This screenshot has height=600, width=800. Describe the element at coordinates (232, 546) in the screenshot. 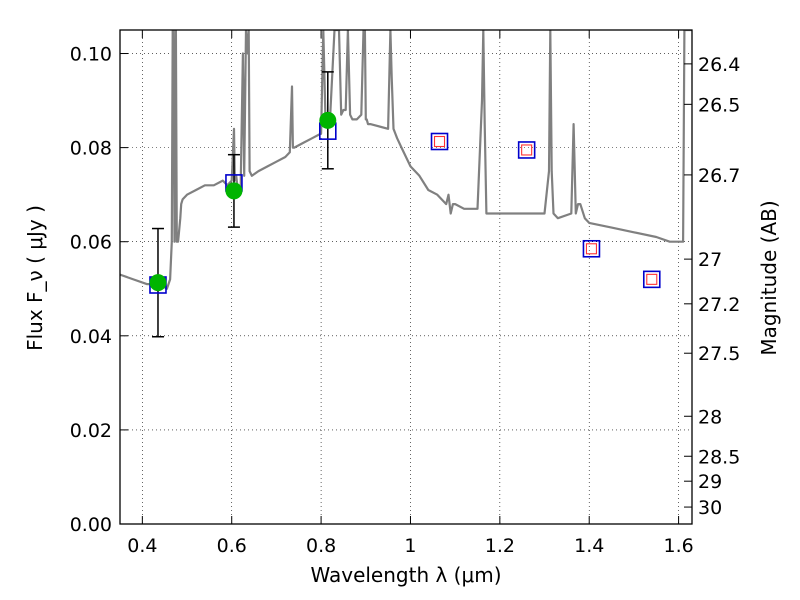

I see `x-tick-label: 0.6` at that location.